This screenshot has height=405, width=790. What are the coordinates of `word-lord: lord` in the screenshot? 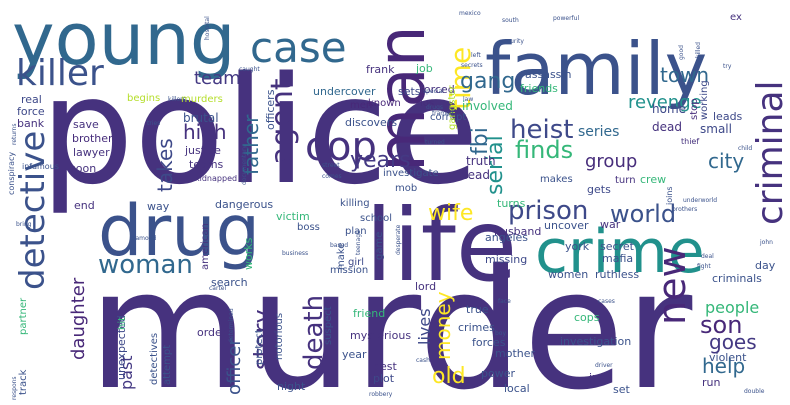 It's located at (425, 286).